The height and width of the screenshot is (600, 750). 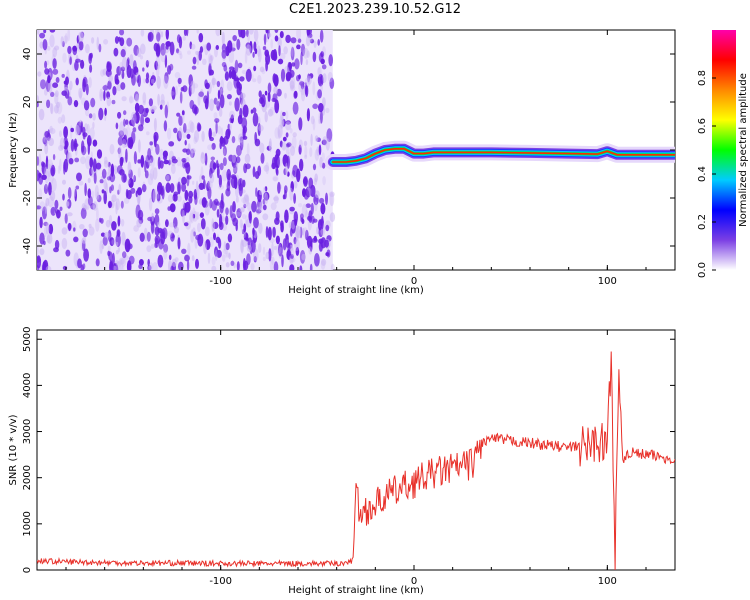 I want to click on spectrogram-xlabel: Height of straight line (km), so click(x=356, y=290).